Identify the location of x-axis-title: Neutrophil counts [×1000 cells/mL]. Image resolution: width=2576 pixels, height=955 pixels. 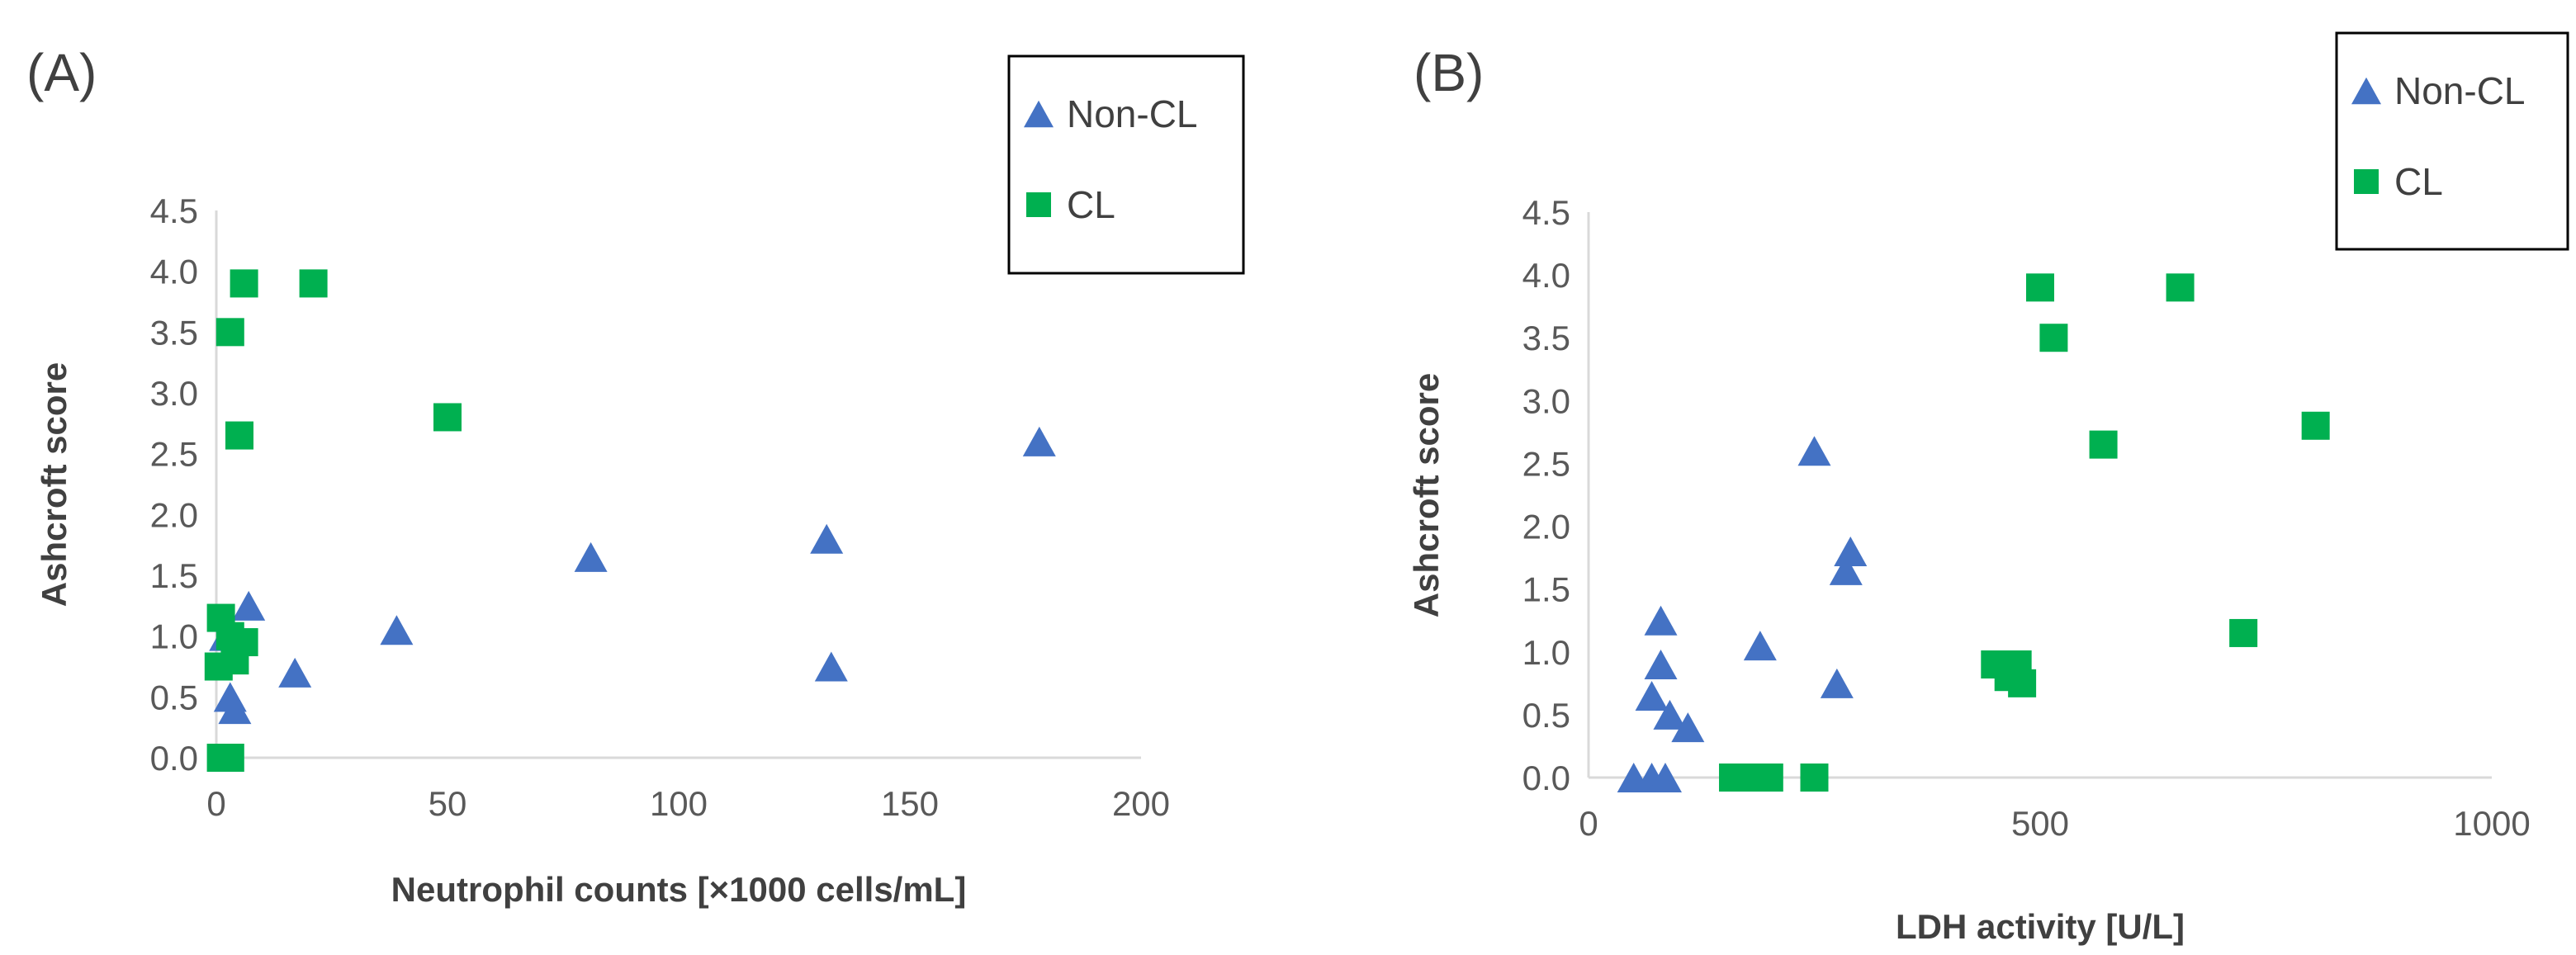
(679, 889).